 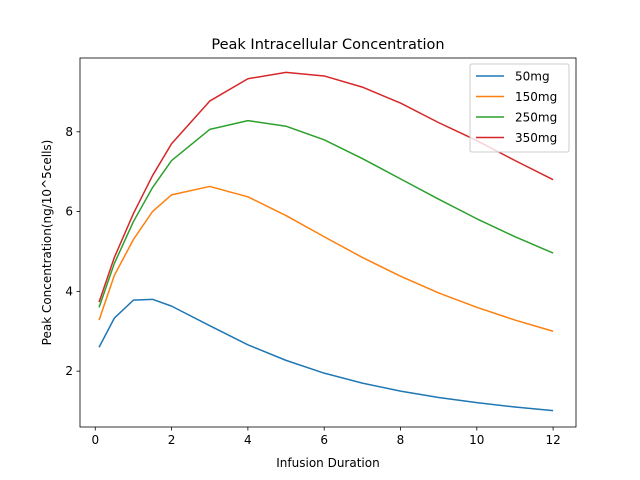 I want to click on y-axis-ticks: 2 4 6 8, so click(x=72, y=251).